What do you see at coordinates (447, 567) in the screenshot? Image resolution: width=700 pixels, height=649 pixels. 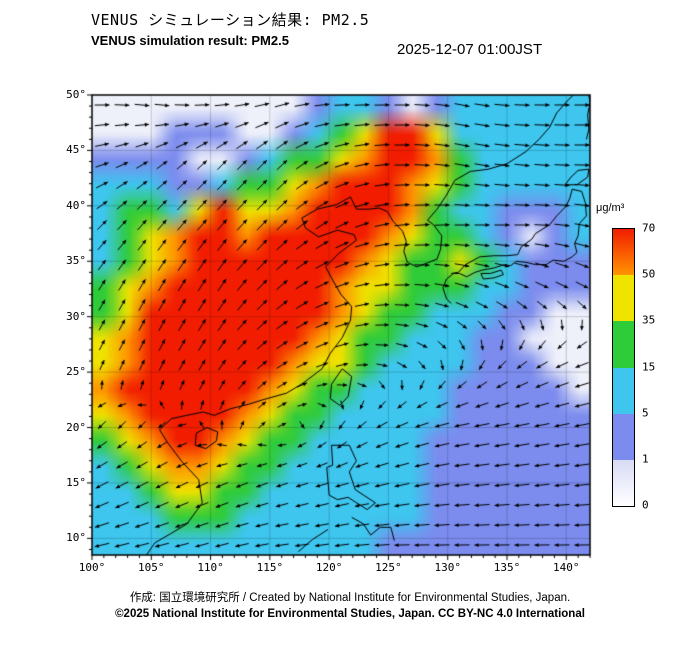 I see `x-tick-label: 130°` at bounding box center [447, 567].